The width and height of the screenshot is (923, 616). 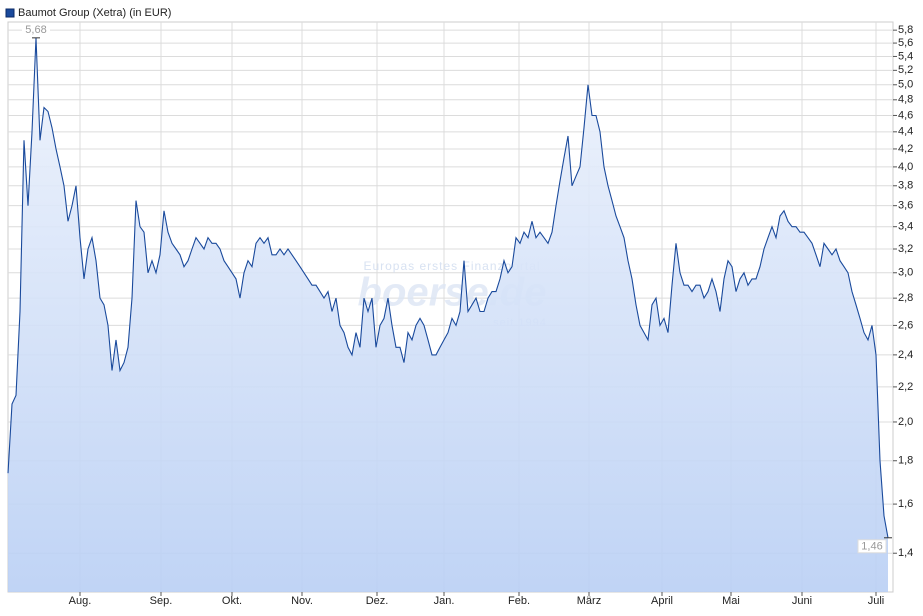 I want to click on annotation-label: 5,68, so click(x=35, y=30).